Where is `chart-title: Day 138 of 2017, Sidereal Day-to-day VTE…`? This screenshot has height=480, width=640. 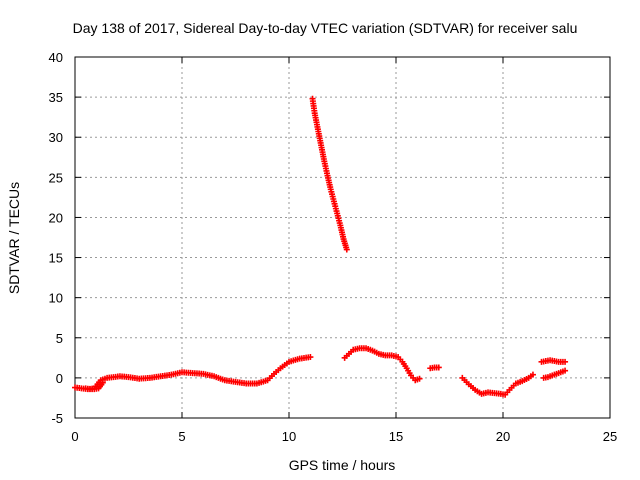 chart-title: Day 138 of 2017, Sidereal Day-to-day VTE… is located at coordinates (325, 28).